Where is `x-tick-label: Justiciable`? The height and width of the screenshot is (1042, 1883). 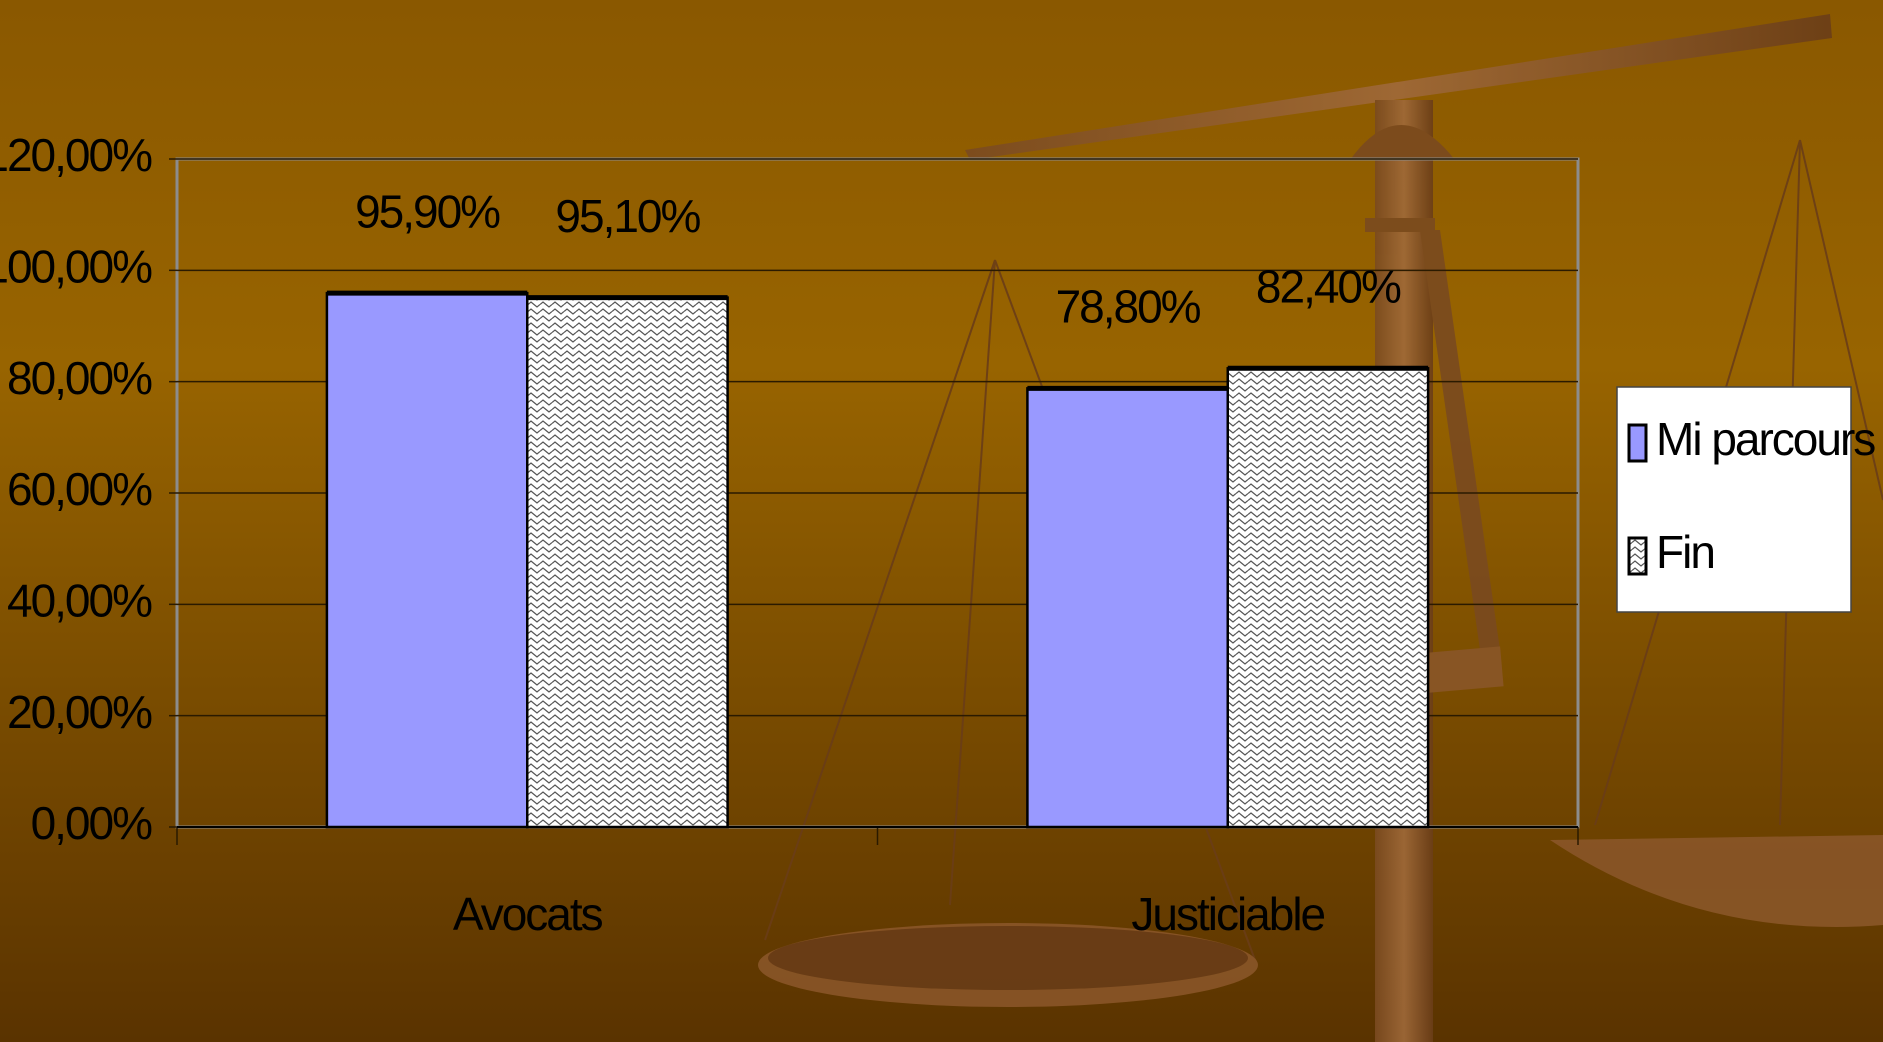 x-tick-label: Justiciable is located at coordinates (1227, 914).